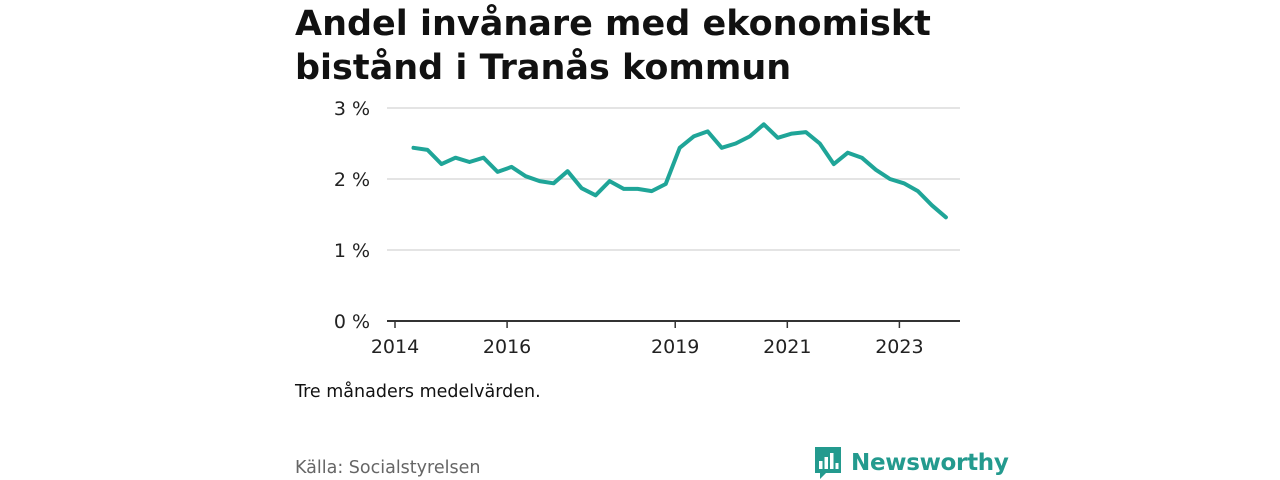 This screenshot has width=1280, height=480. Describe the element at coordinates (647, 339) in the screenshot. I see `x-axis-ticks: 2014 2016 2019 2021 2023` at that location.